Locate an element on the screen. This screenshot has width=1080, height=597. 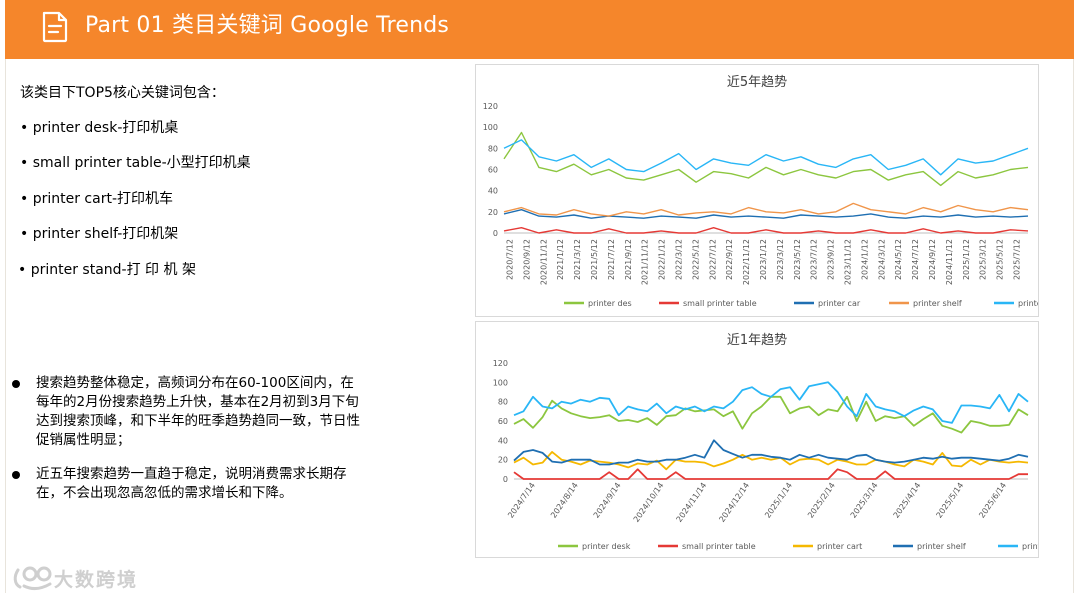
x-tick-label: 2023/7/12 is located at coordinates (814, 259).